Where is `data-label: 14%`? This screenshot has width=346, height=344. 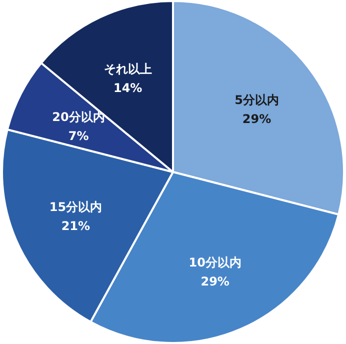 data-label: 14% is located at coordinates (127, 88).